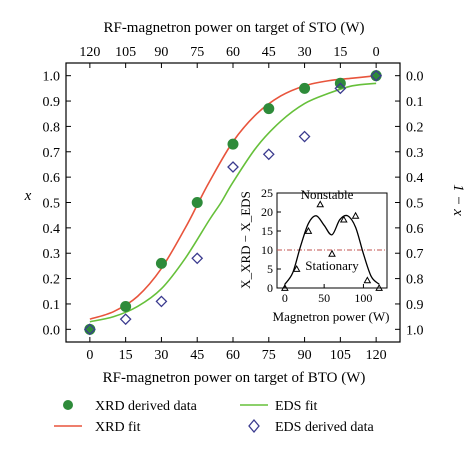 This screenshot has width=474, height=453. I want to click on y2-tick-label: 0.6, so click(415, 229).